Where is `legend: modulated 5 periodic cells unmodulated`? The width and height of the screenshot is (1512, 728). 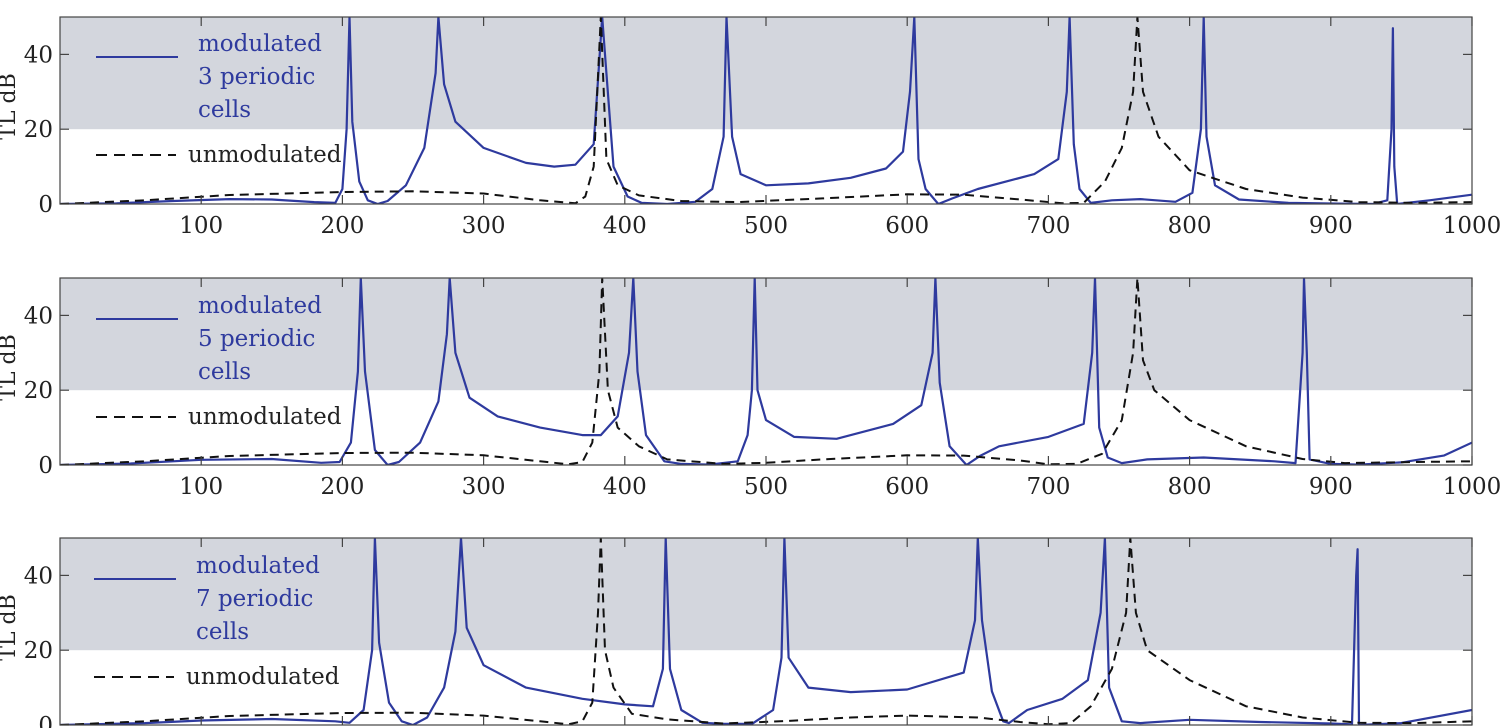
legend: modulated 5 periodic cells unmodulated is located at coordinates (219, 361).